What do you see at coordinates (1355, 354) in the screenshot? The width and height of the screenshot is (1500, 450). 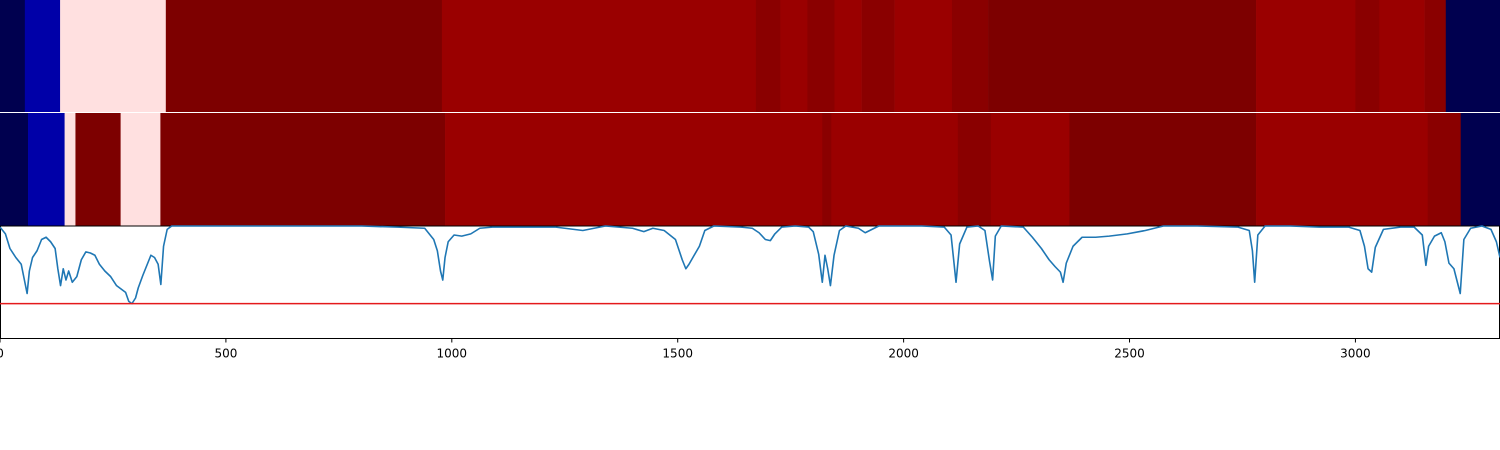 I see `x-tick-label-3000: 3000` at bounding box center [1355, 354].